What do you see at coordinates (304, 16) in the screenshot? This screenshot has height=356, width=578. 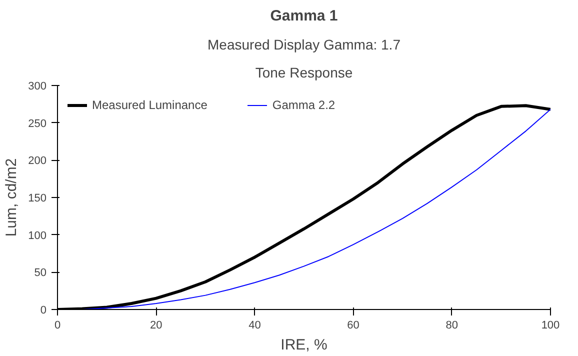 I see `chart-title: Gamma 1` at bounding box center [304, 16].